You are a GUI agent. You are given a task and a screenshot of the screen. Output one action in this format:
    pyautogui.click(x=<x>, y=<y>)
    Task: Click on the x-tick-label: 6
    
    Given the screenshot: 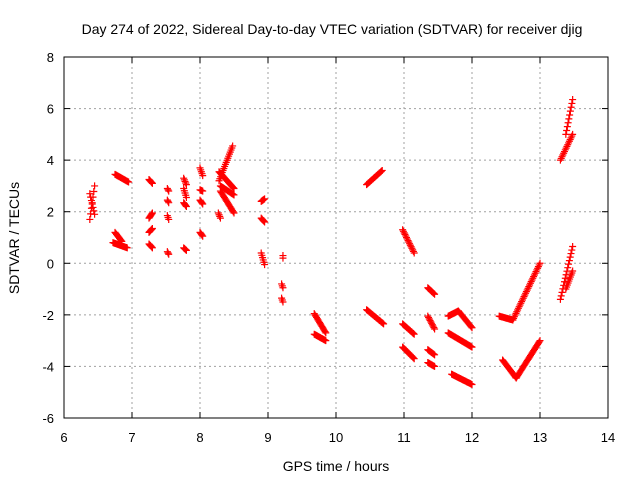 What is the action you would take?
    pyautogui.click(x=63, y=437)
    